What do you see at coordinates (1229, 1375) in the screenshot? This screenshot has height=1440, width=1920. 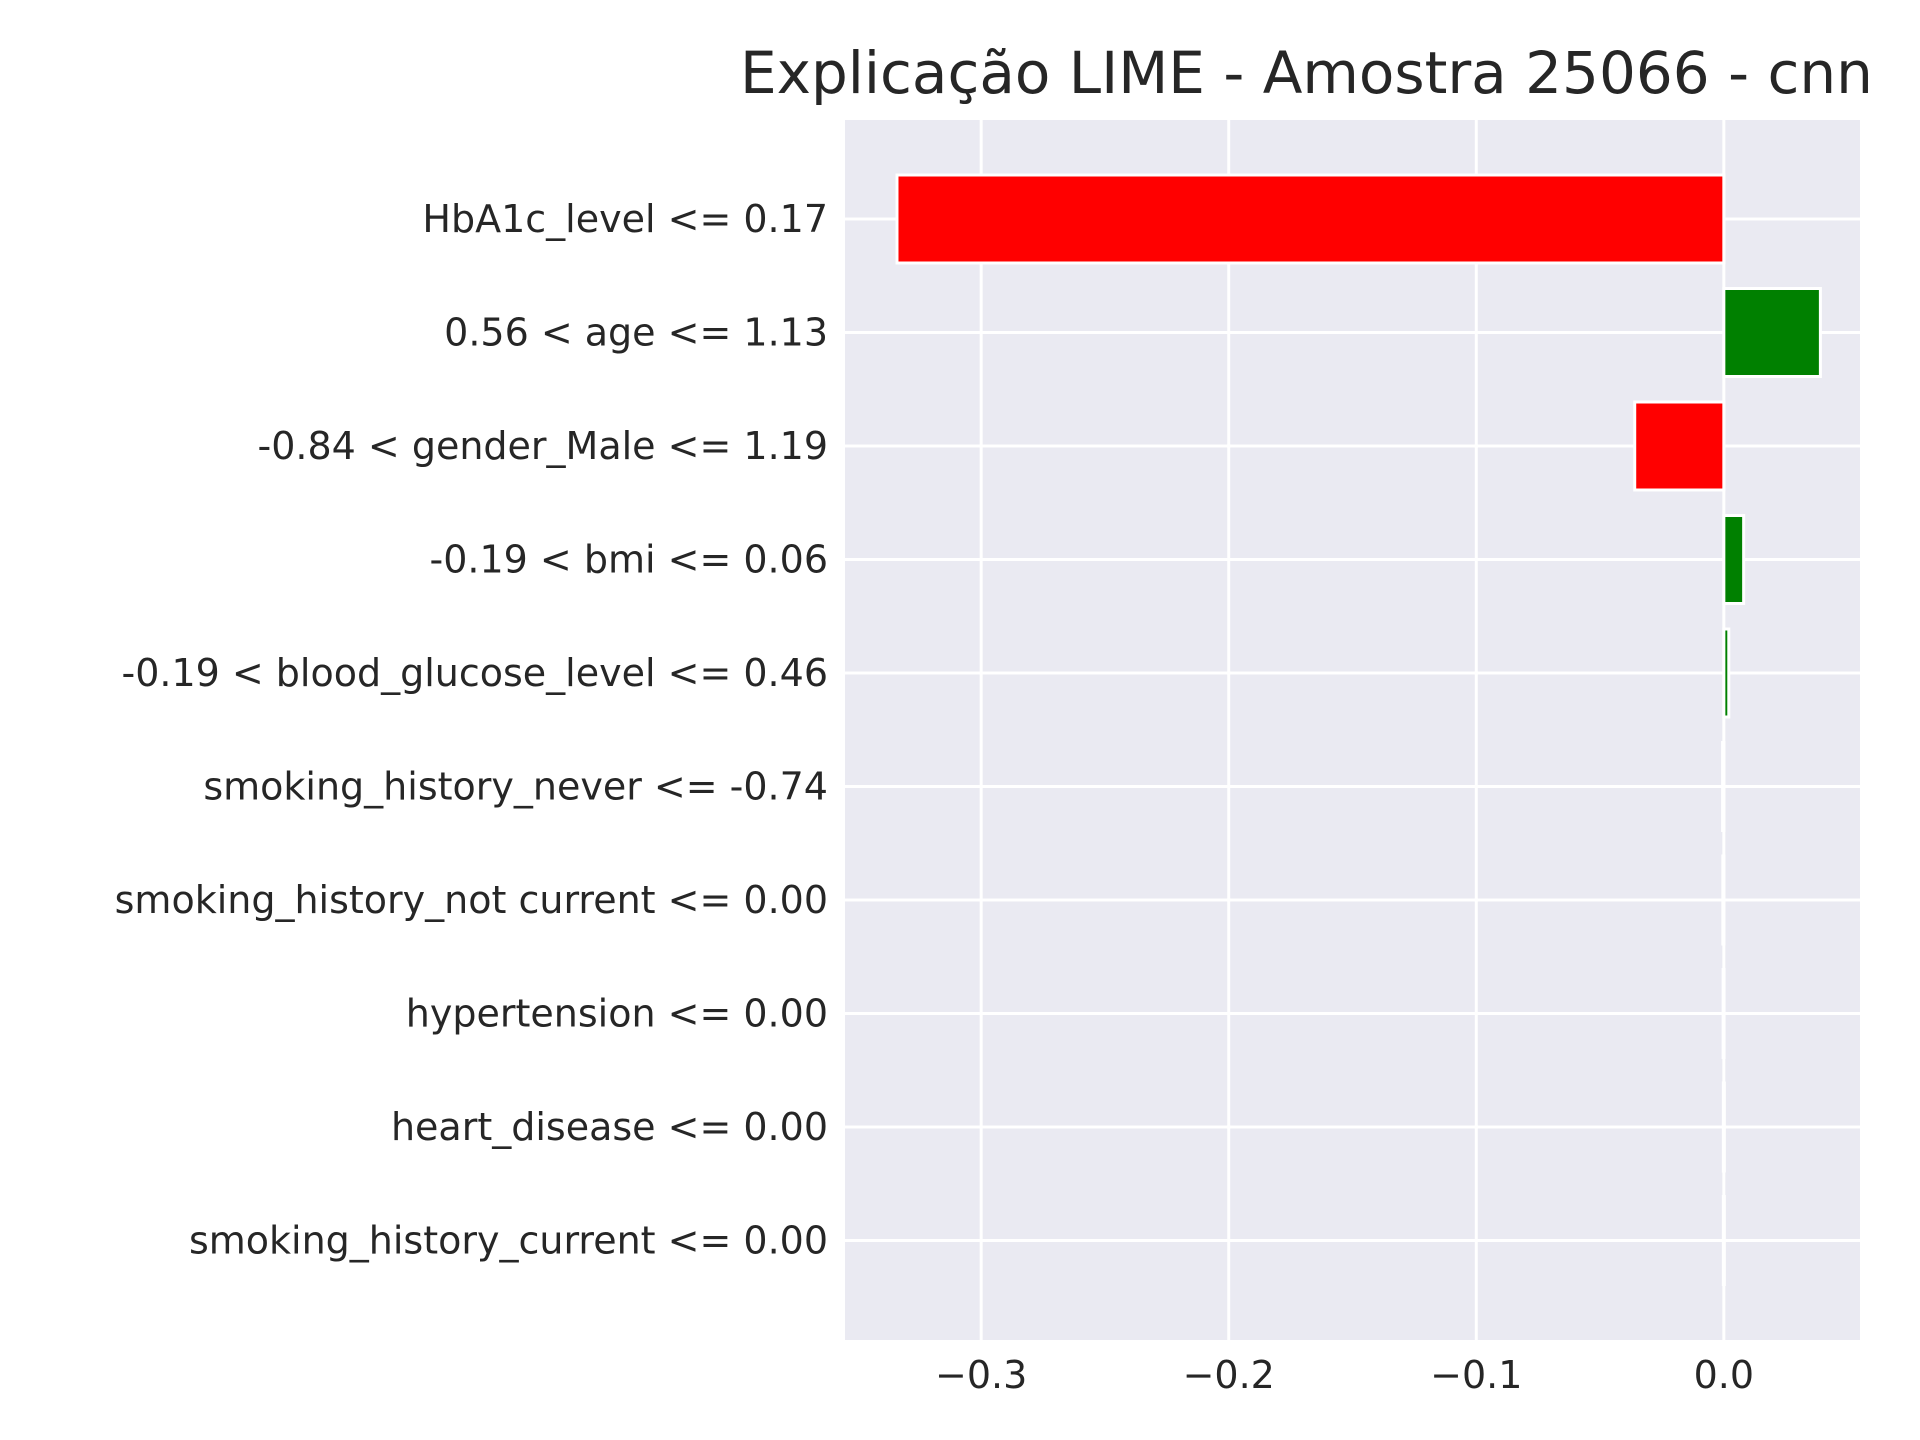 I see `x-tick-label: −0.2` at bounding box center [1229, 1375].